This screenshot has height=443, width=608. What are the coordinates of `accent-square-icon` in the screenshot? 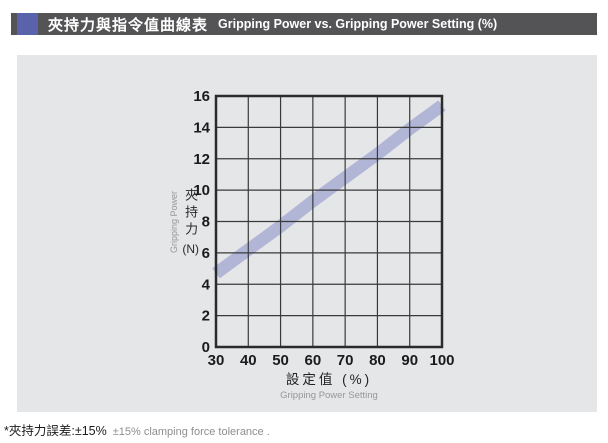 It's located at (27, 24).